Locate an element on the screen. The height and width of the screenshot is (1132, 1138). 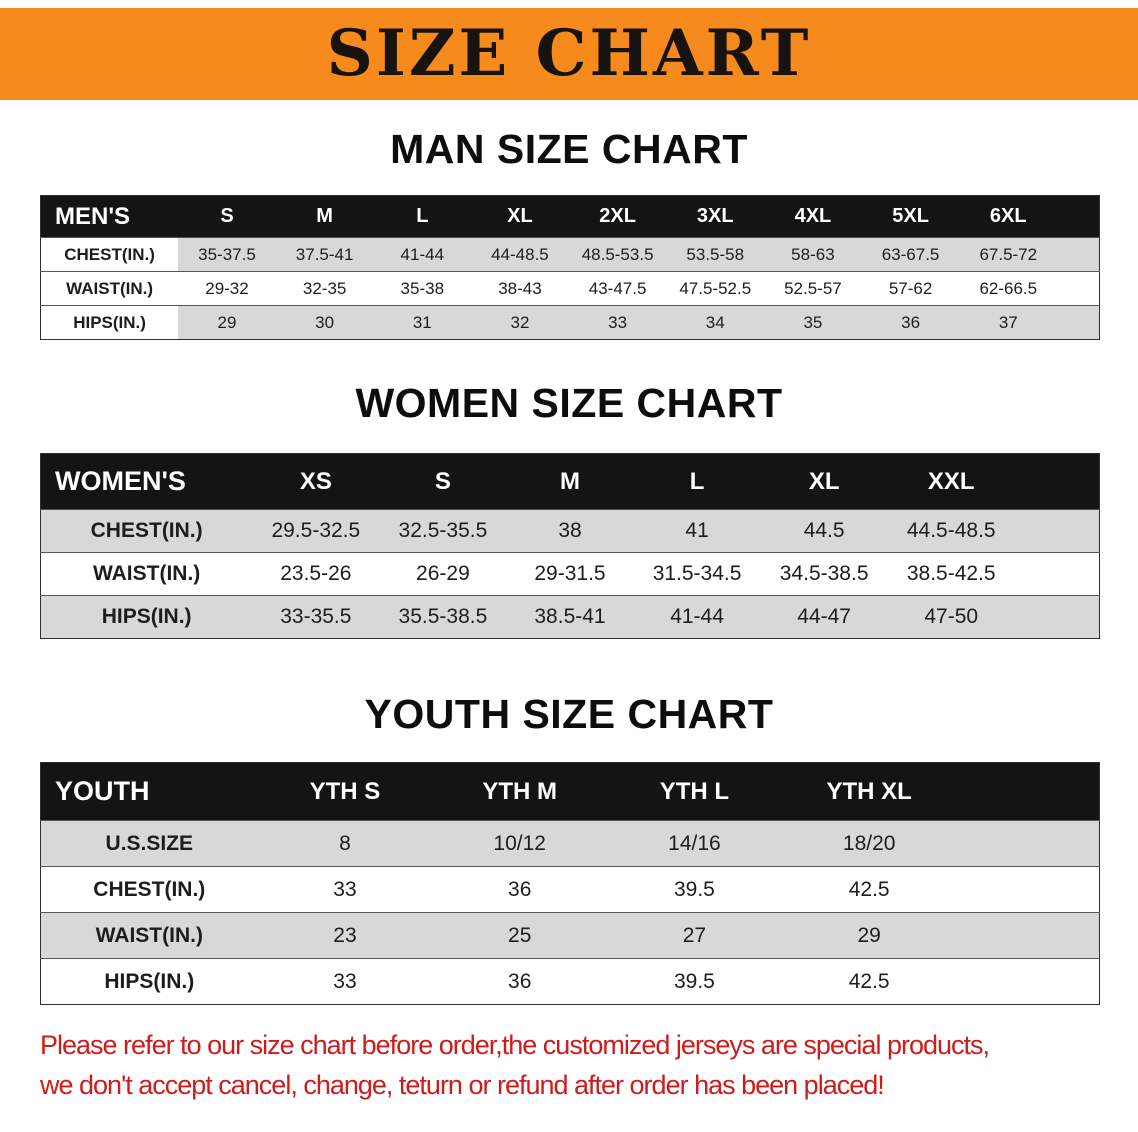
header-row: YOUTH YTH S YTH M YTH L YTH XL is located at coordinates (570, 791).